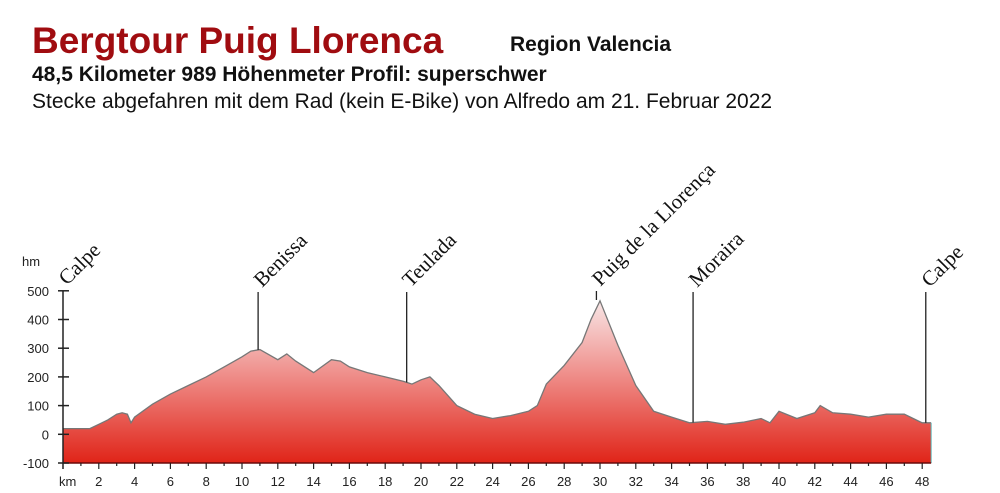 The width and height of the screenshot is (1000, 493). What do you see at coordinates (716, 258) in the screenshot?
I see `waypoint-label: Moraira` at bounding box center [716, 258].